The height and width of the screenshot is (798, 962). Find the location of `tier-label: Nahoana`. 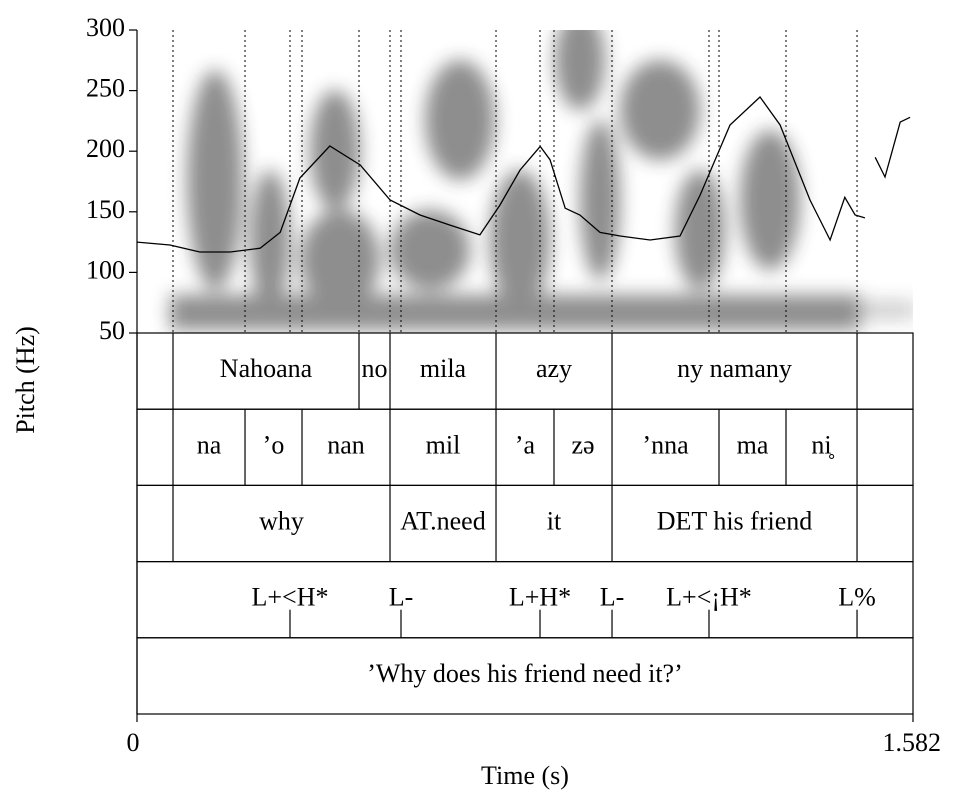

tier-label: Nahoana is located at coordinates (266, 368).